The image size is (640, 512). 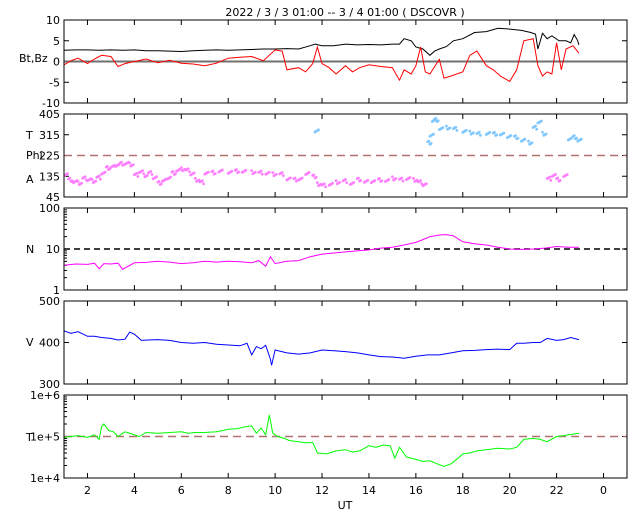 I want to click on panel-label: A, so click(x=30, y=179).